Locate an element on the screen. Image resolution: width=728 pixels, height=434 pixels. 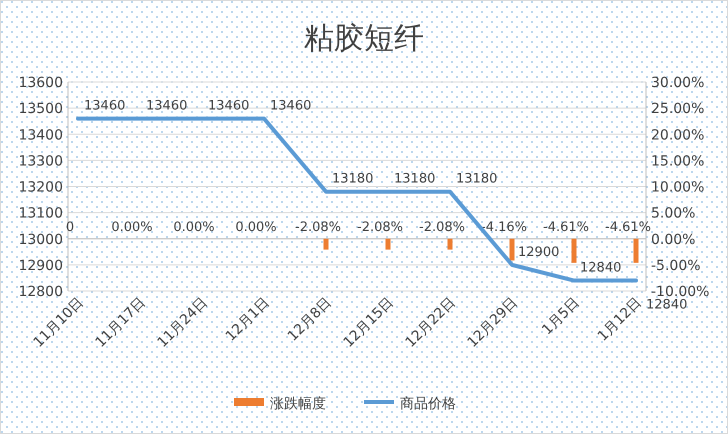
y-tick-label: 12900 is located at coordinates (40, 266).